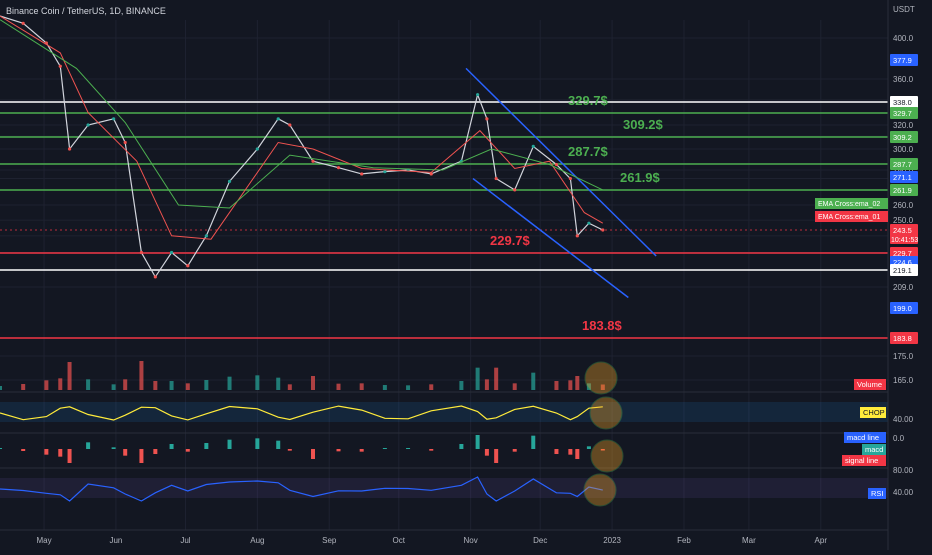 The width and height of the screenshot is (932, 555). I want to click on price-badge-text: 183.8, so click(902, 338).